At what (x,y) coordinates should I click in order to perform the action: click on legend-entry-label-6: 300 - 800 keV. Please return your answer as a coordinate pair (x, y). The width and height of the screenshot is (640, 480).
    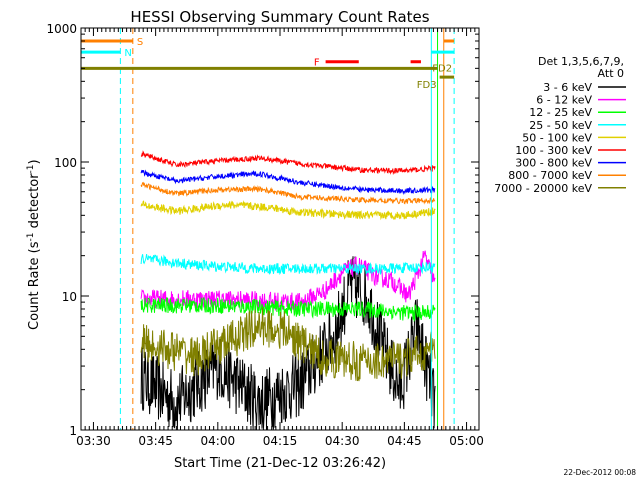
    Looking at the image, I should click on (553, 163).